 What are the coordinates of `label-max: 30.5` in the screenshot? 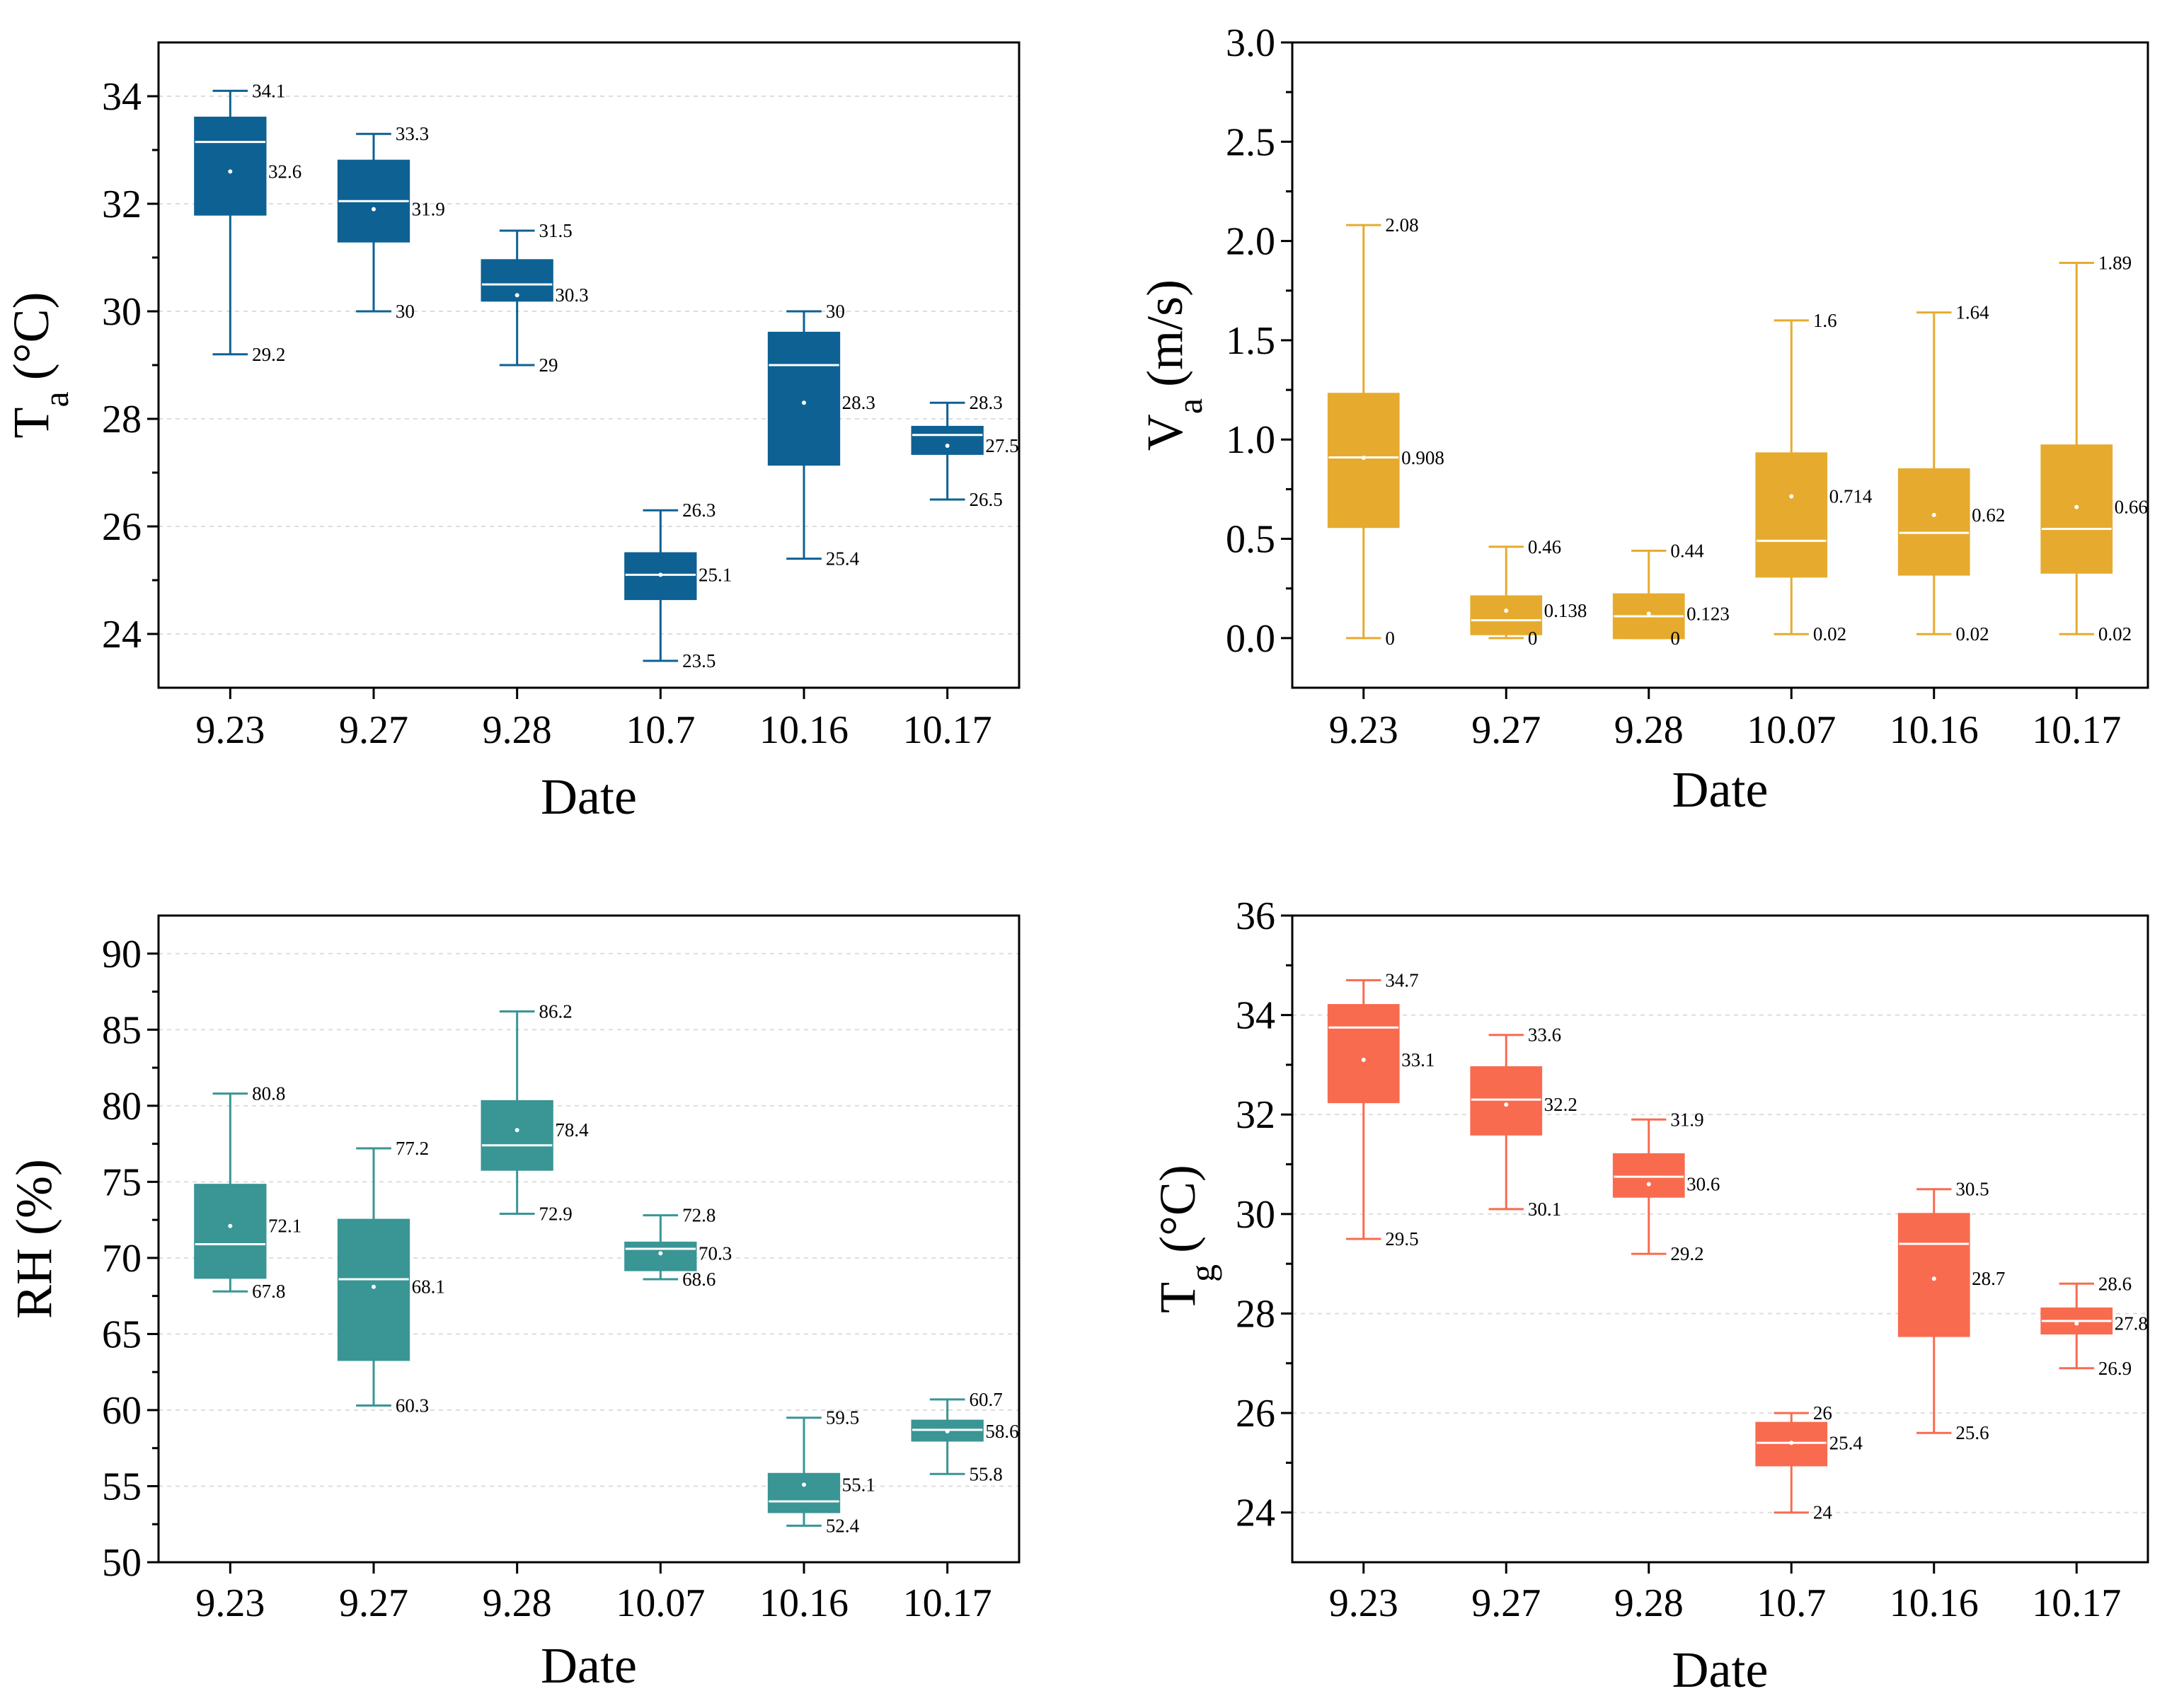 It's located at (1972, 1189).